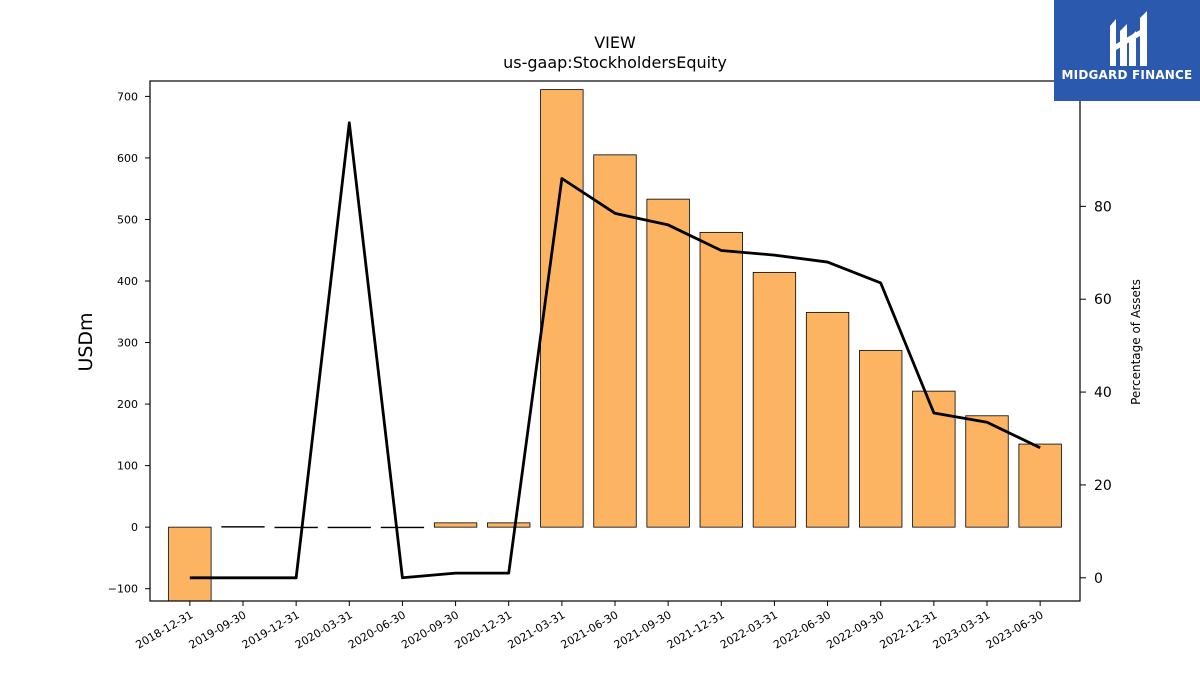 This screenshot has height=675, width=1200. I want to click on x-tick-label: 2020-06-30, so click(377, 629).